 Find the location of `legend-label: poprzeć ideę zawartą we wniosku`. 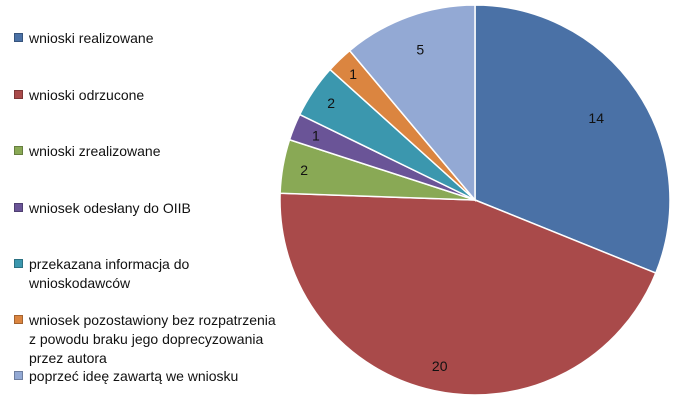

legend-label: poprzeć ideę zawartą we wniosku is located at coordinates (134, 376).